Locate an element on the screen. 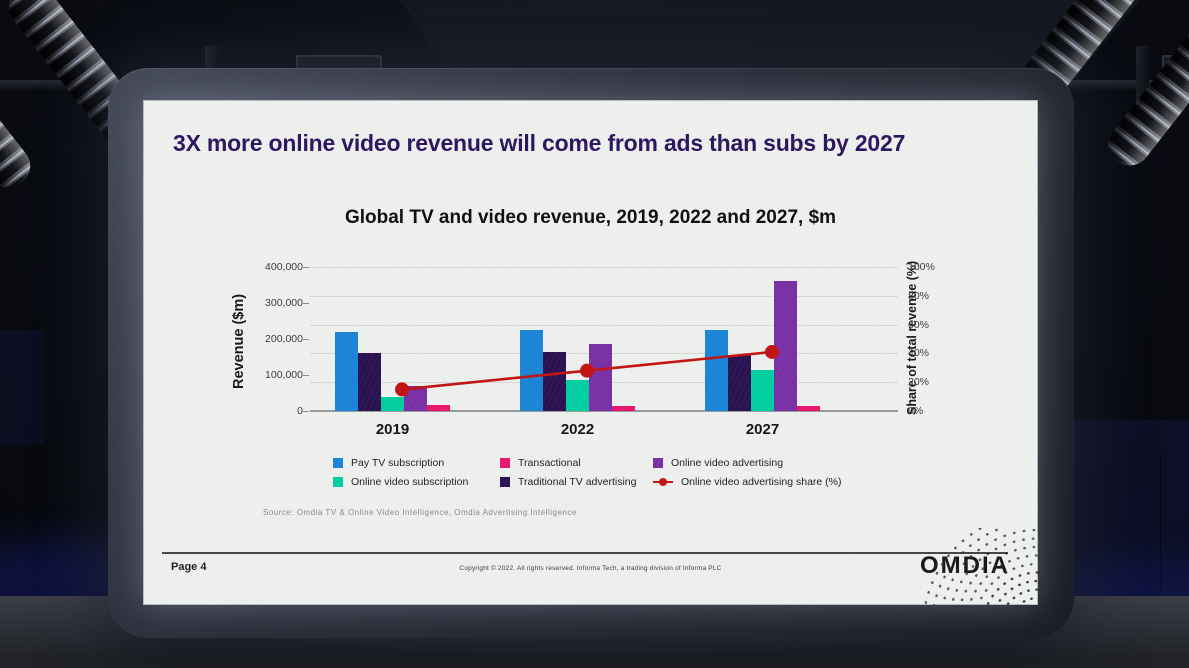 The height and width of the screenshot is (668, 1189). share-line-plot is located at coordinates (587, 370).